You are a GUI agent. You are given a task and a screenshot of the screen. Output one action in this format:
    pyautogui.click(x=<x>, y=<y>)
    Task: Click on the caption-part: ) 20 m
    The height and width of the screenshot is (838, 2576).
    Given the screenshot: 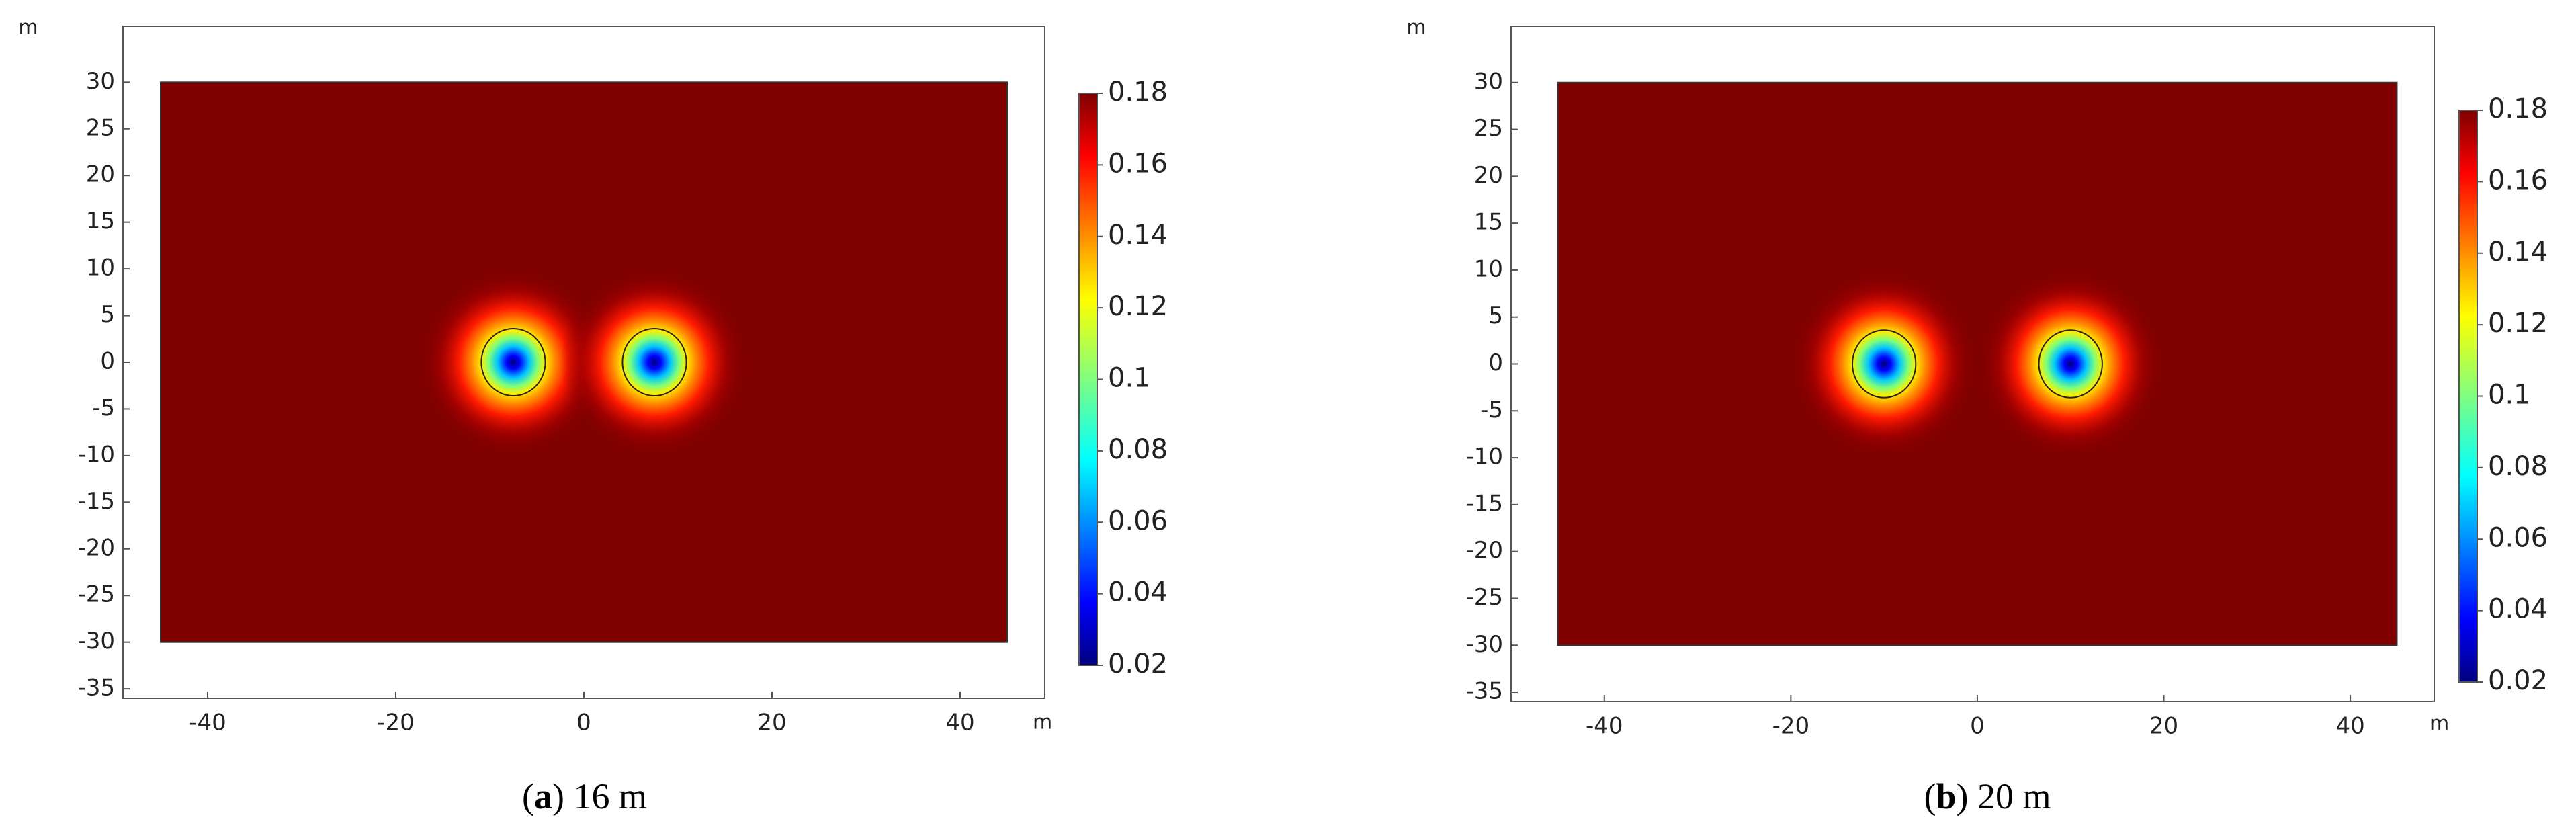 What is the action you would take?
    pyautogui.click(x=2004, y=796)
    